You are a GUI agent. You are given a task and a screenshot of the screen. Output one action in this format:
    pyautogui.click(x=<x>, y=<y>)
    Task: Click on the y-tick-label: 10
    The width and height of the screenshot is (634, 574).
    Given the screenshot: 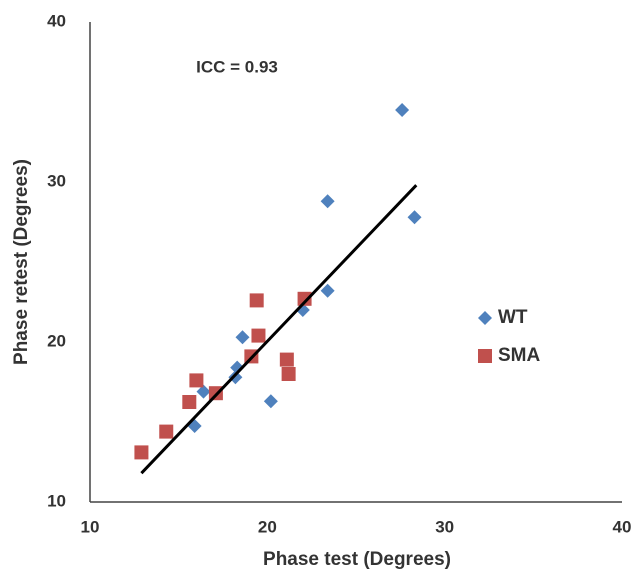 What is the action you would take?
    pyautogui.click(x=56, y=500)
    